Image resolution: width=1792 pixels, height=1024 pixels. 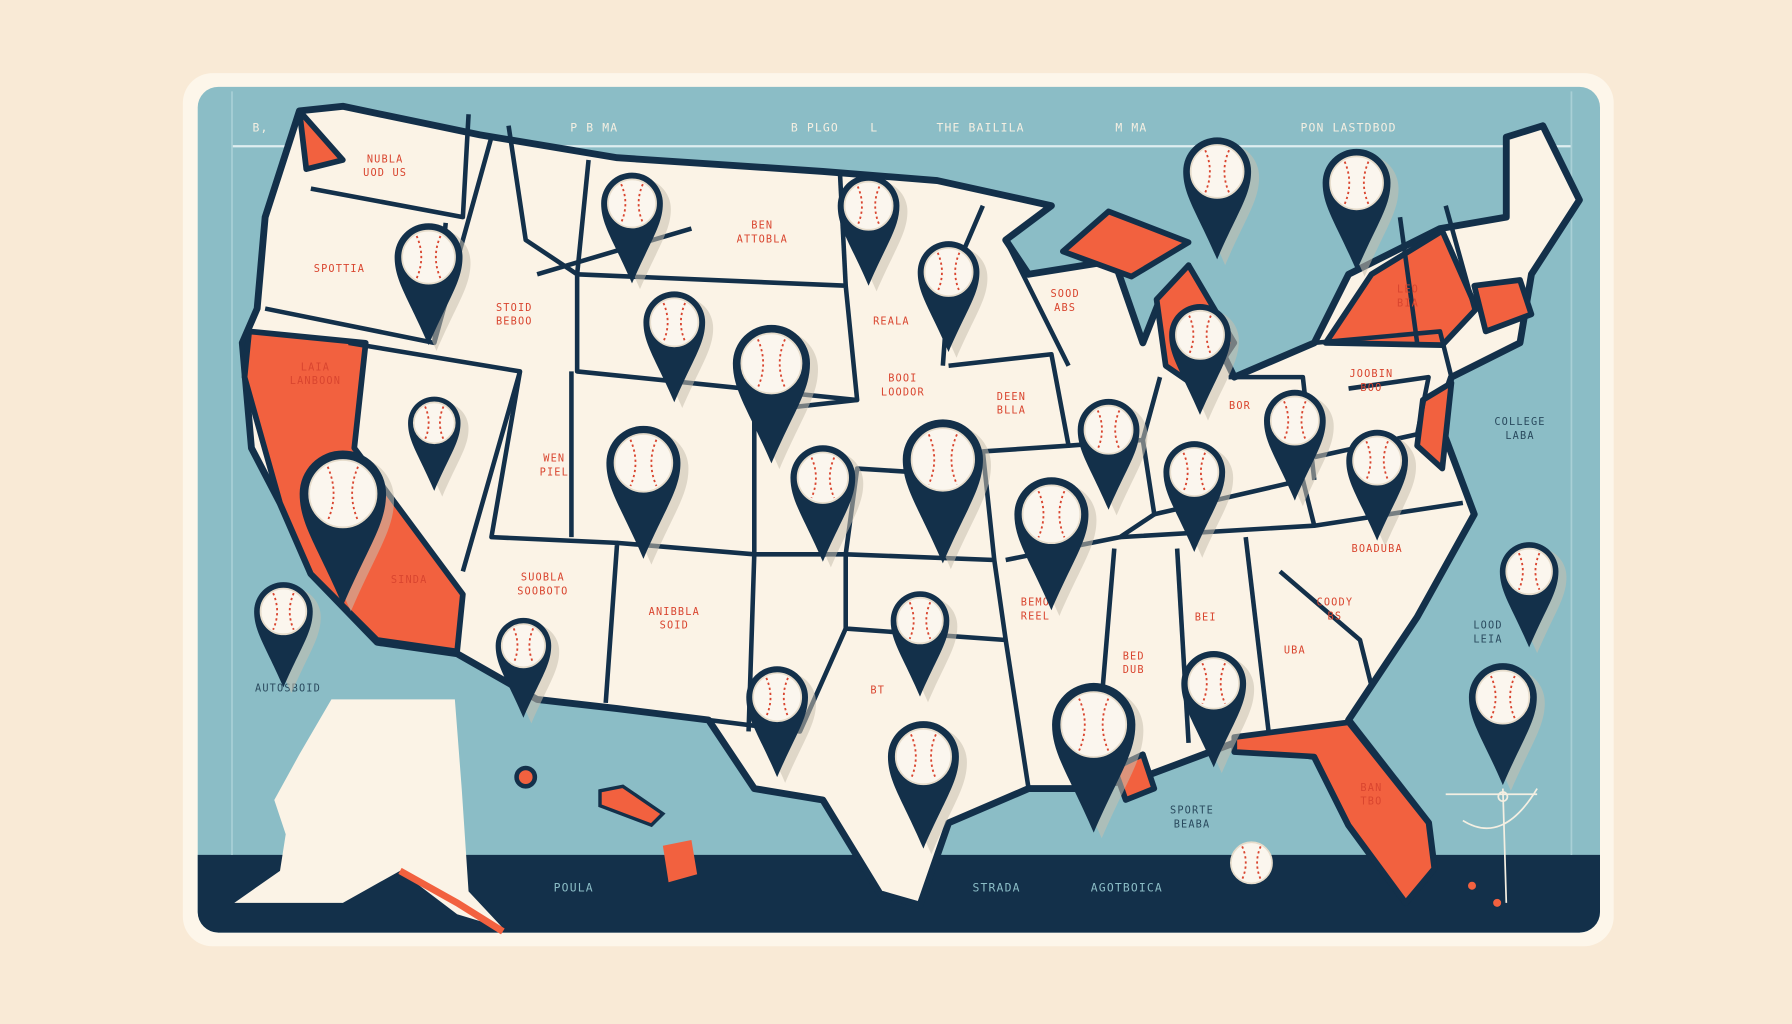 What do you see at coordinates (997, 887) in the screenshot?
I see `bottom-label: STRADA` at bounding box center [997, 887].